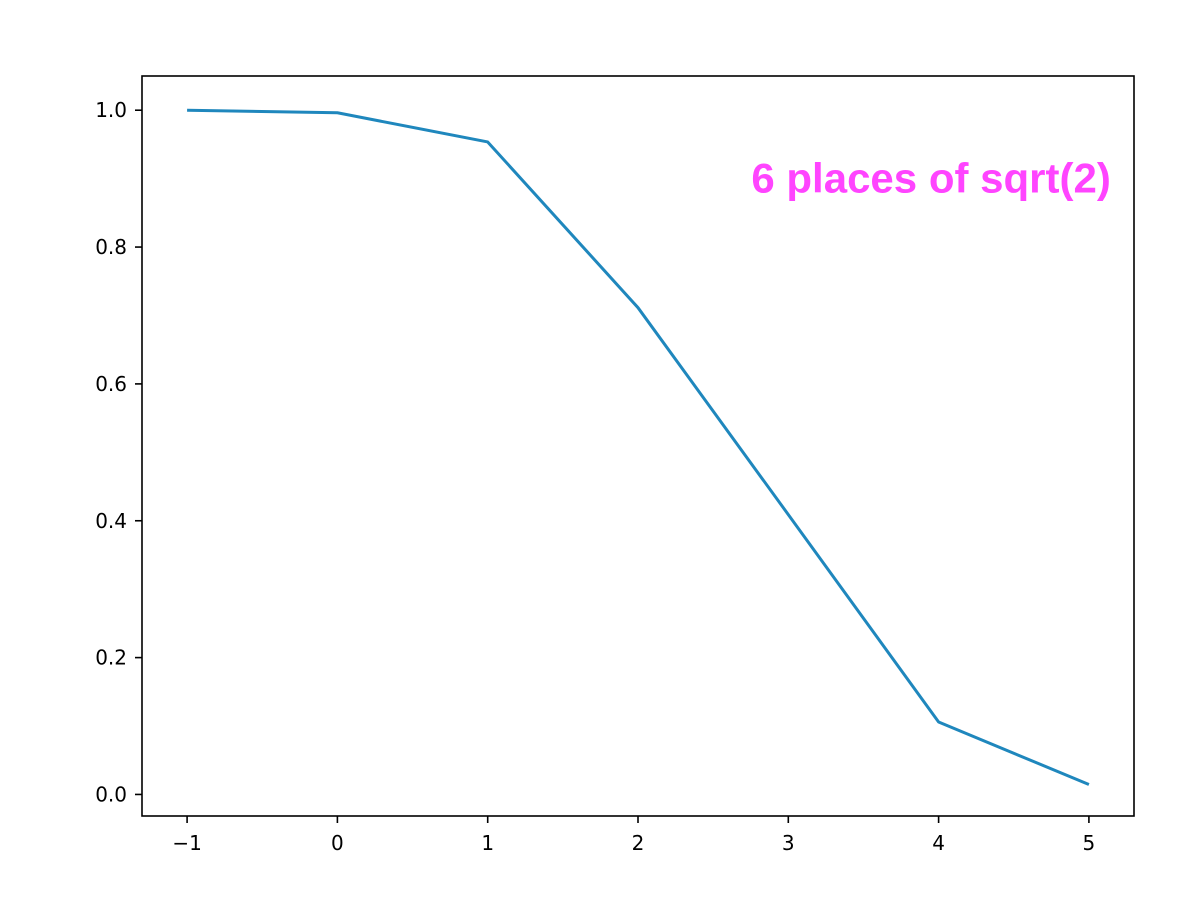 The height and width of the screenshot is (898, 1200). I want to click on y-tick-label: 1.0, so click(111, 110).